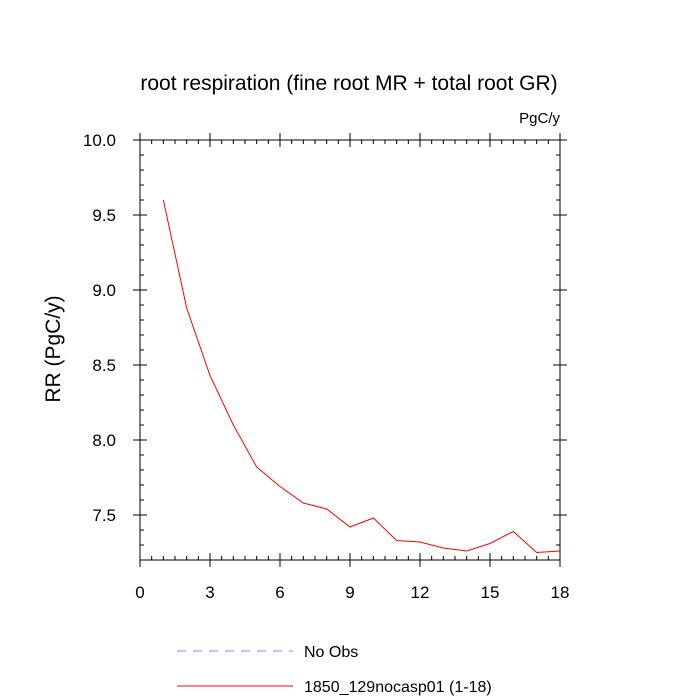  Describe the element at coordinates (539, 118) in the screenshot. I see `units-label: PgC/y` at that location.